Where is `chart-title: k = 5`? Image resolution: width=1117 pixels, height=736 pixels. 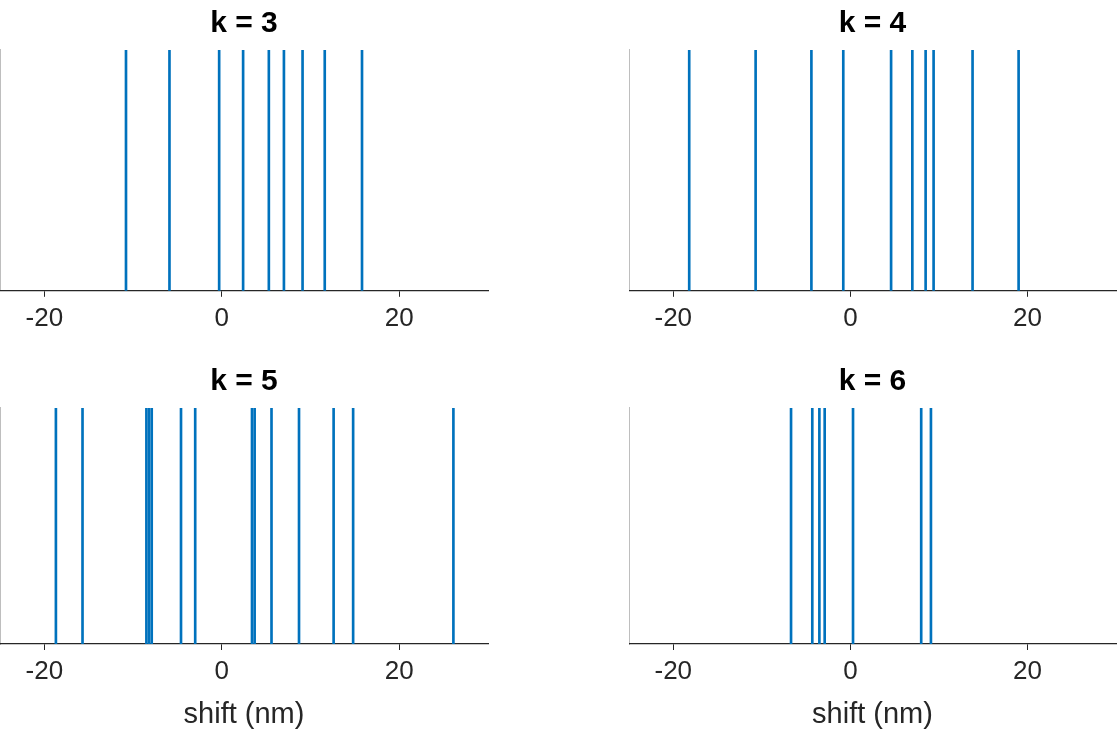 chart-title: k = 5 is located at coordinates (244, 380).